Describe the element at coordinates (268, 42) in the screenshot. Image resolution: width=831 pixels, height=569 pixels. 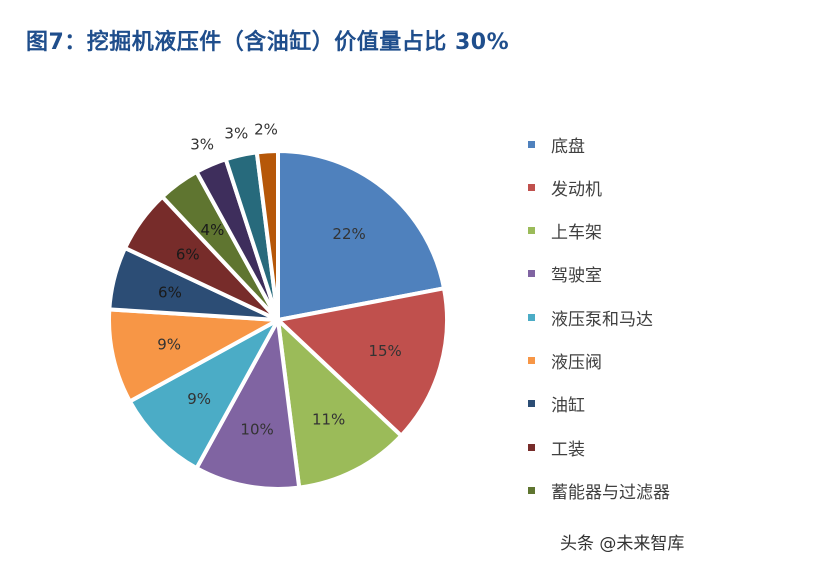
I see `chart-title: 图7：挖掘机液压件（含油缸）价值量占比 30%` at that location.